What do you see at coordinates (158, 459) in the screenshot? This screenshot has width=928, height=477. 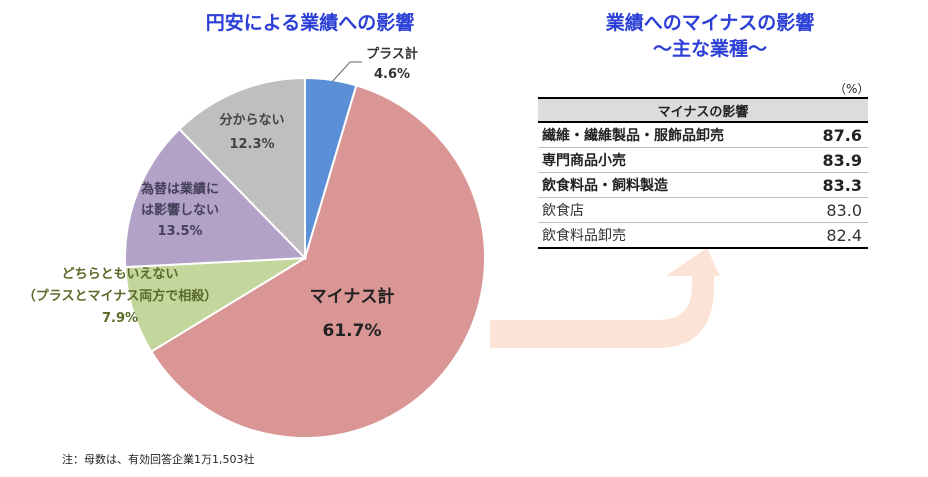 I see `footnote: 注：母数は、有効回答企業1万1,503社` at bounding box center [158, 459].